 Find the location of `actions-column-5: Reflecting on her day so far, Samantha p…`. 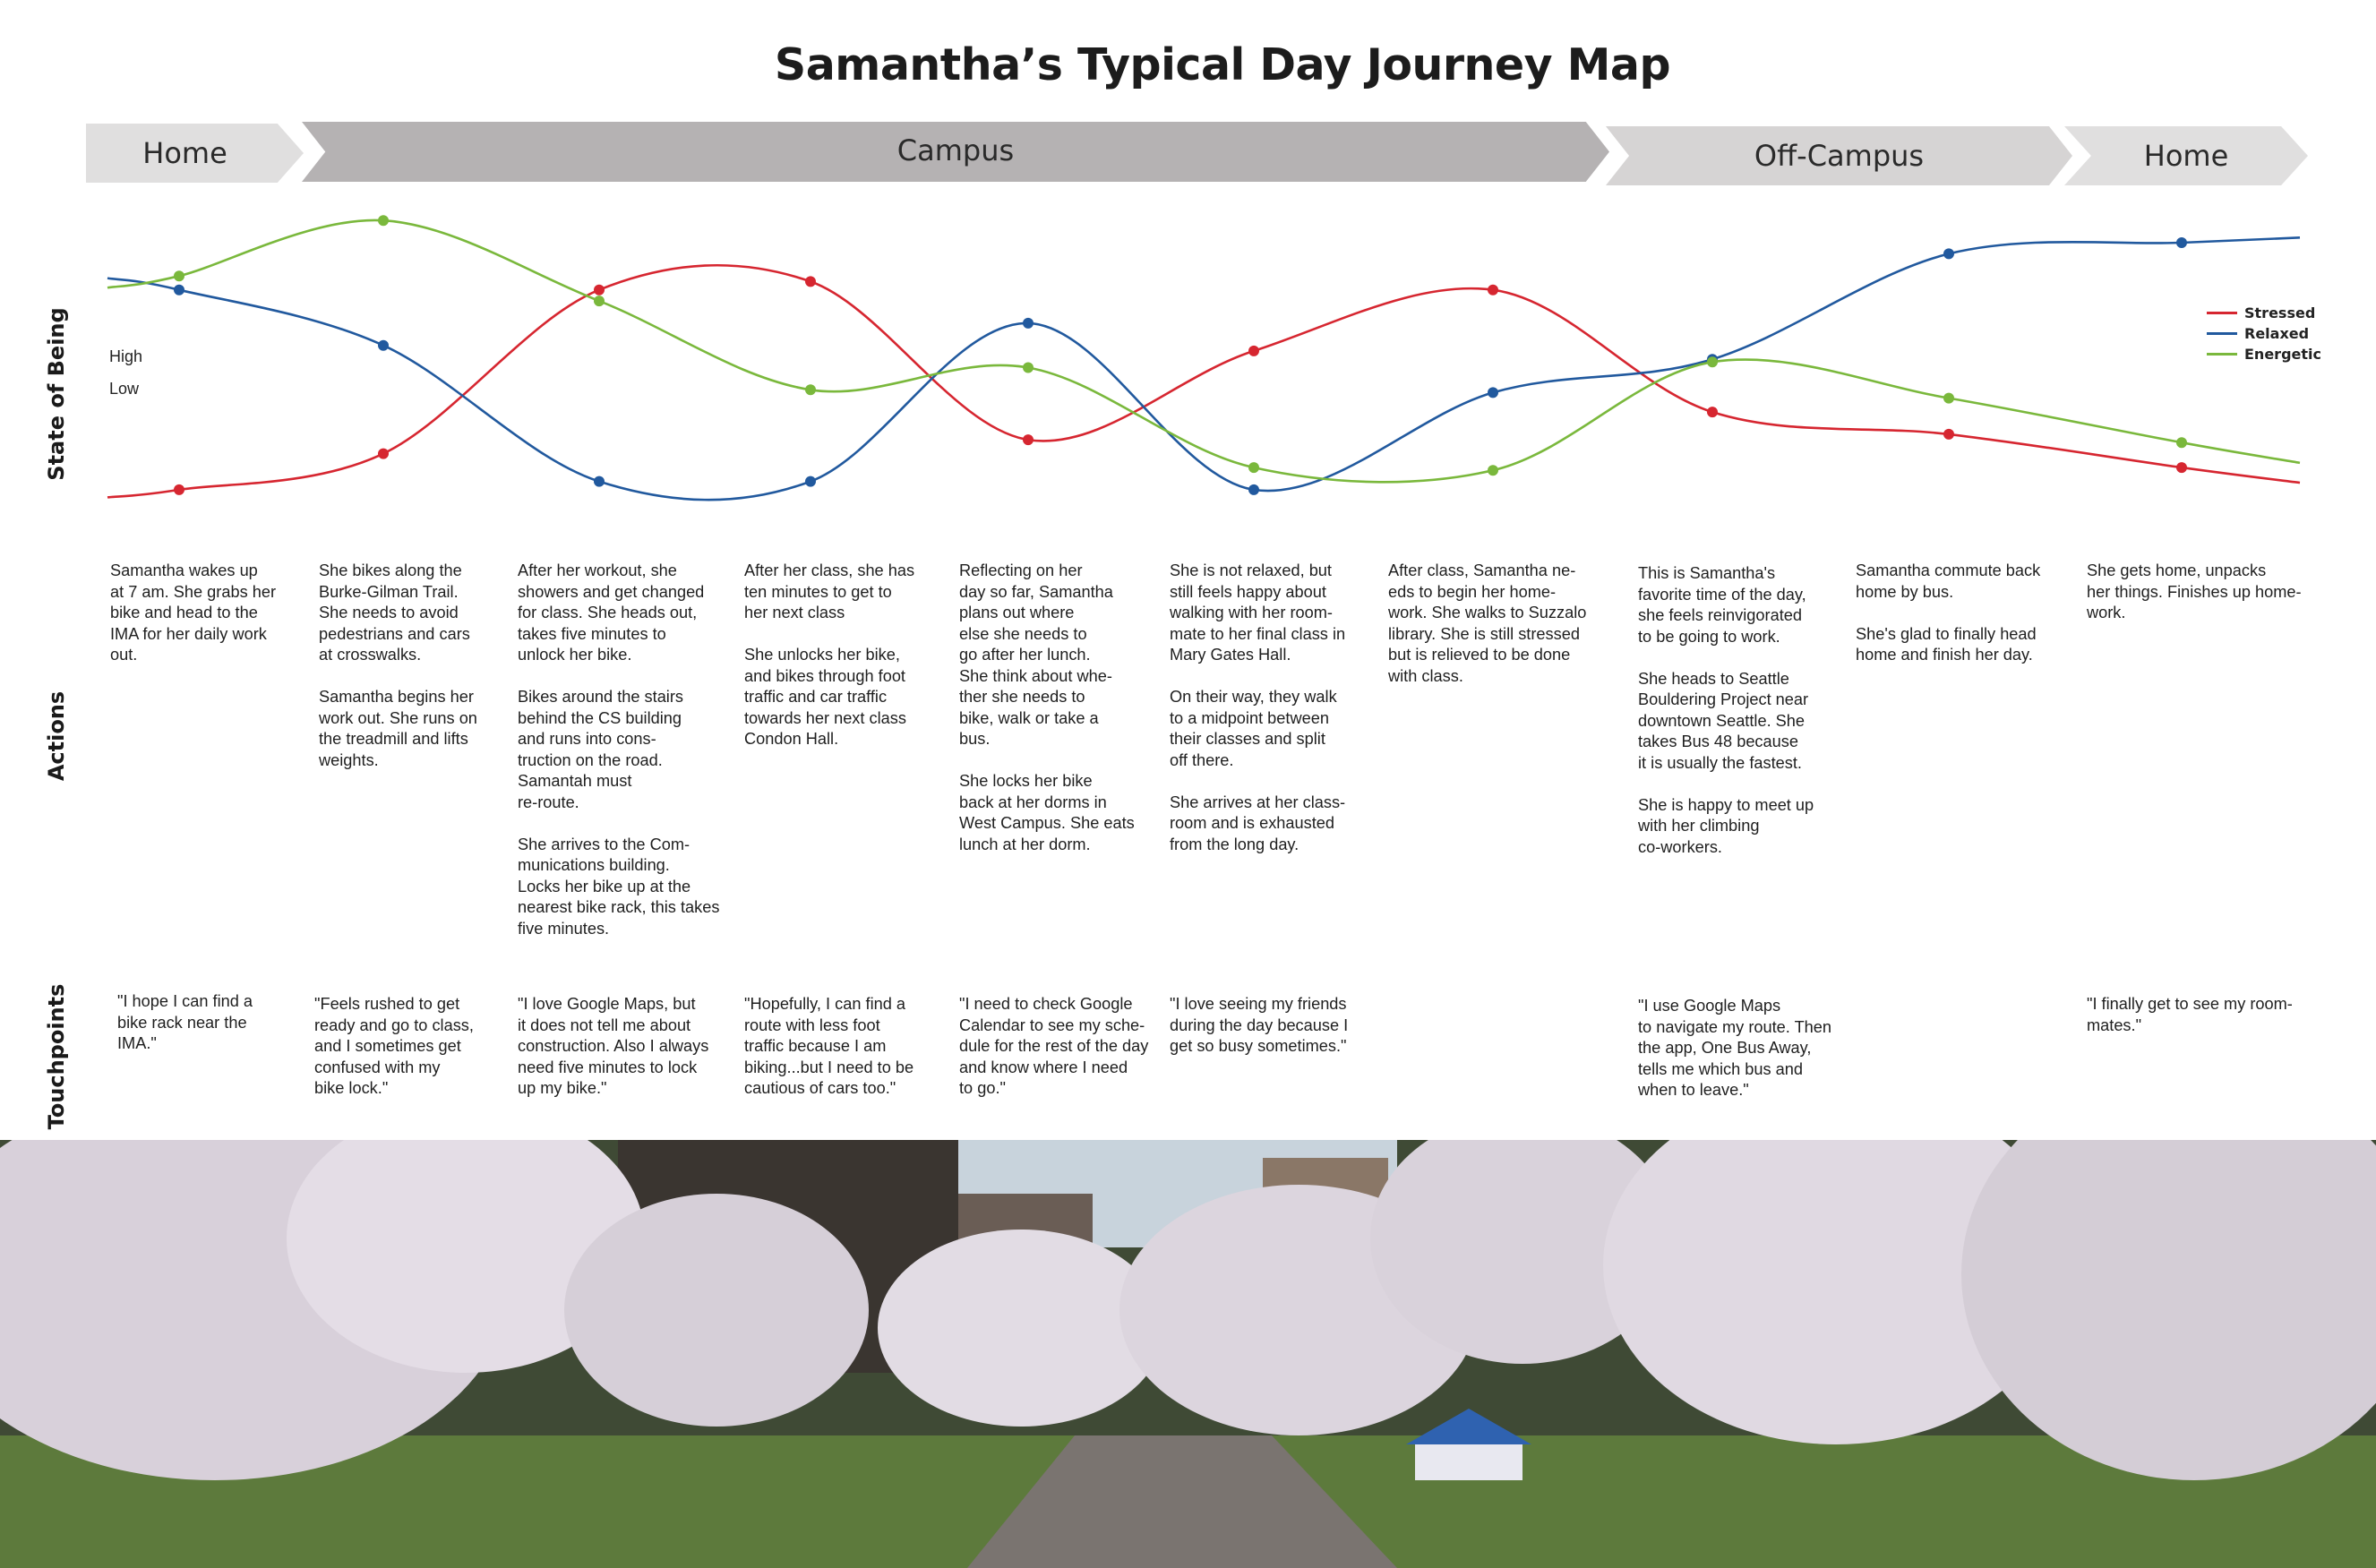

actions-column-5: Reflecting on her day so far, Samantha p… is located at coordinates (1066, 708).